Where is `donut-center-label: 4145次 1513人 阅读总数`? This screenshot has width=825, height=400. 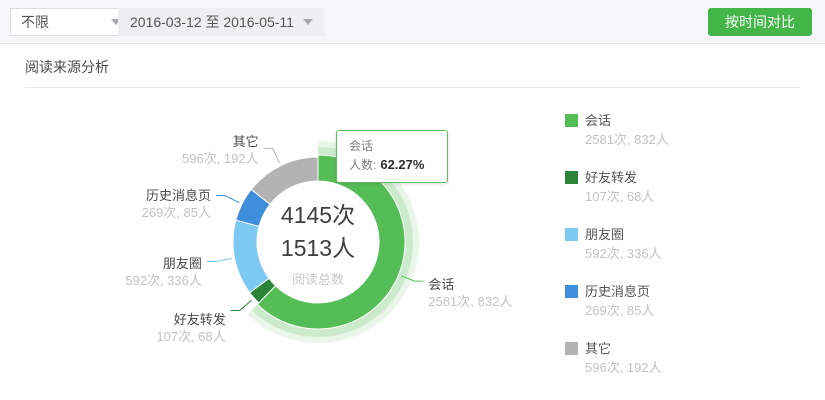 donut-center-label: 4145次 1513人 阅读总数 is located at coordinates (318, 245).